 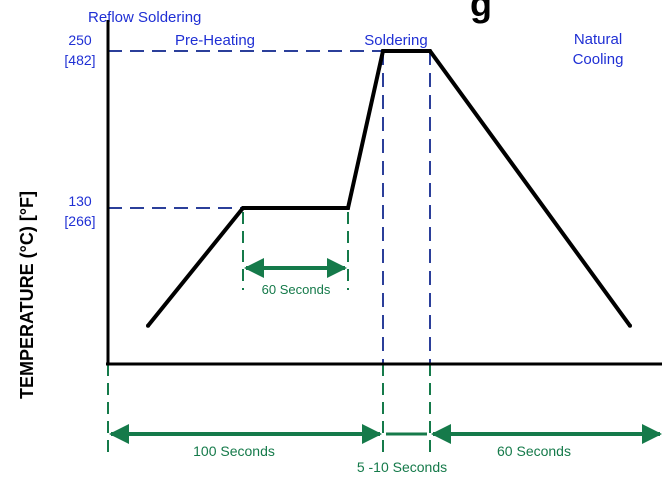 What do you see at coordinates (80, 40) in the screenshot?
I see `y-tick-250-c: 250` at bounding box center [80, 40].